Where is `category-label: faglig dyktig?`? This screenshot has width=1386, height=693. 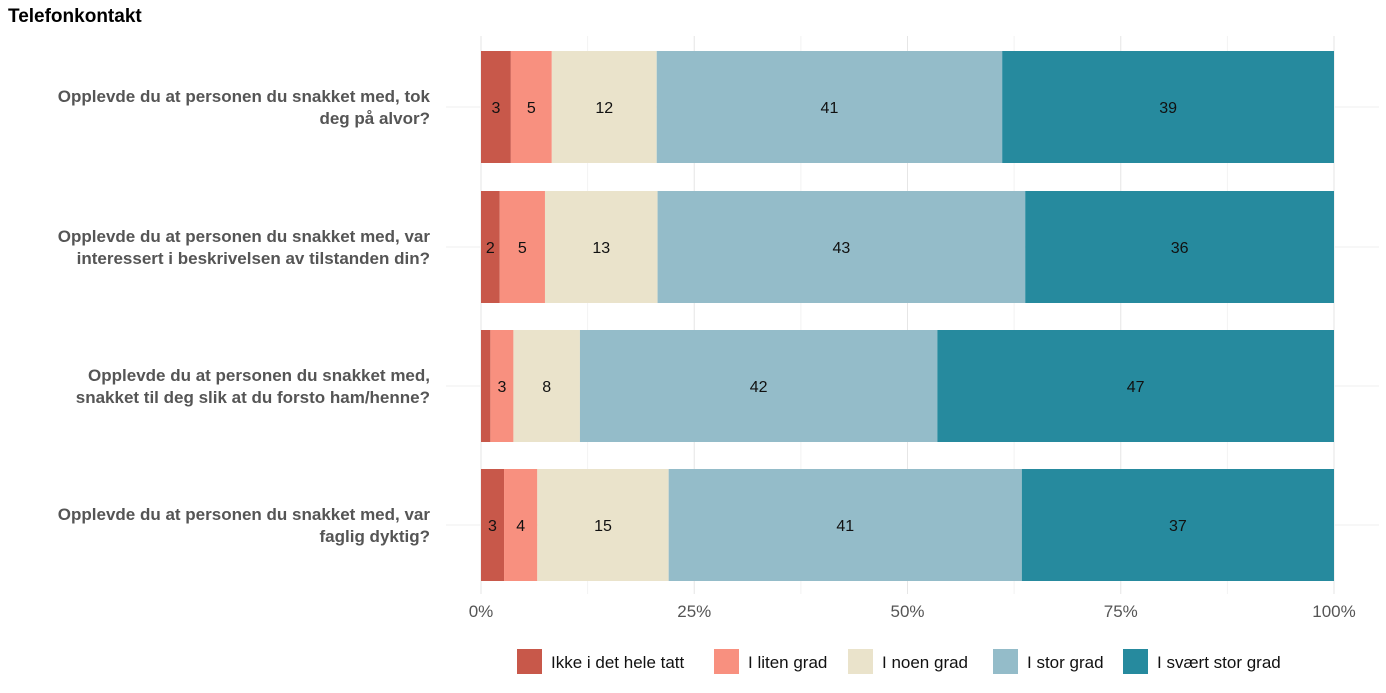
category-label: faglig dyktig? is located at coordinates (375, 536).